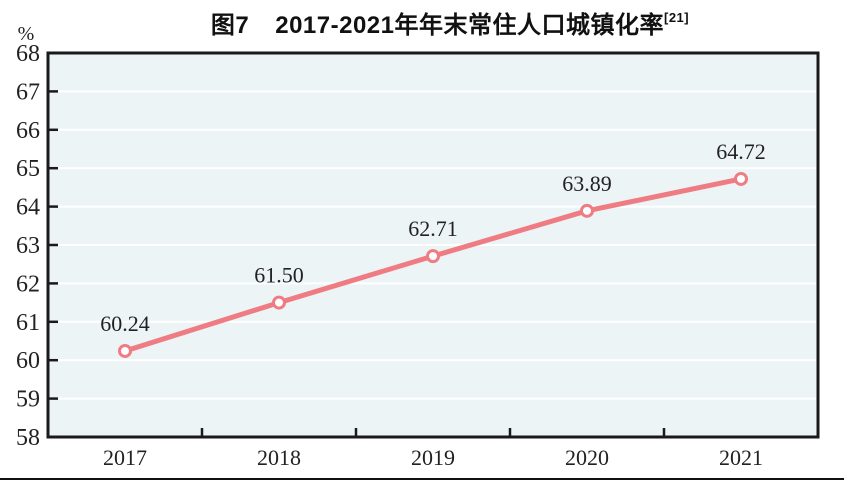  What do you see at coordinates (28, 323) in the screenshot?
I see `y-tick-label-61: 61` at bounding box center [28, 323].